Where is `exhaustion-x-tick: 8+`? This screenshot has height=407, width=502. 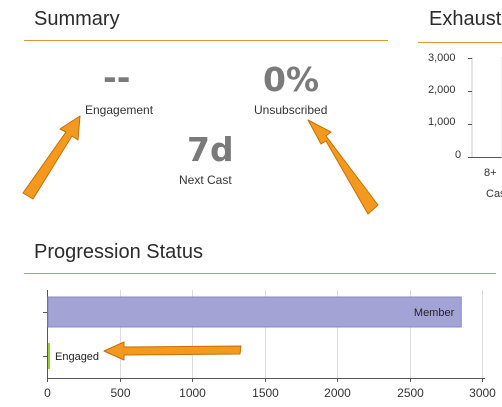
exhaustion-x-tick: 8+ is located at coordinates (490, 173).